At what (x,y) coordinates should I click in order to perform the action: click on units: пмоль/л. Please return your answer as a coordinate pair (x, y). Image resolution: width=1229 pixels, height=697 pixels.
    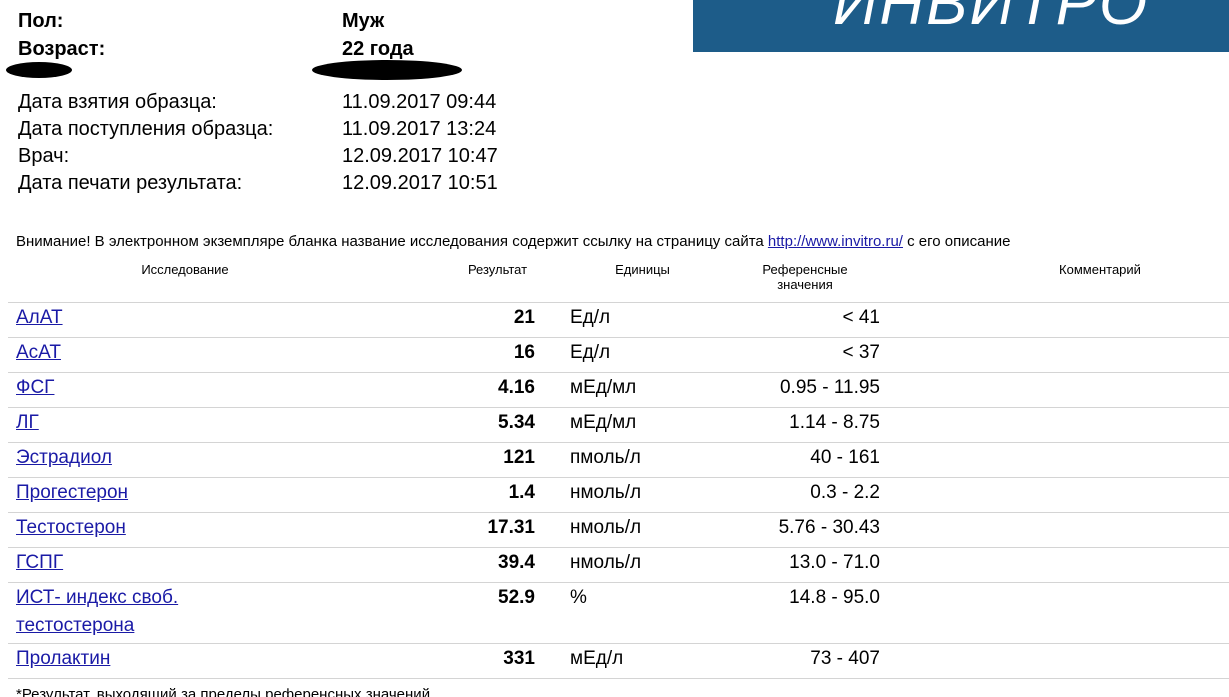
    Looking at the image, I should click on (605, 457).